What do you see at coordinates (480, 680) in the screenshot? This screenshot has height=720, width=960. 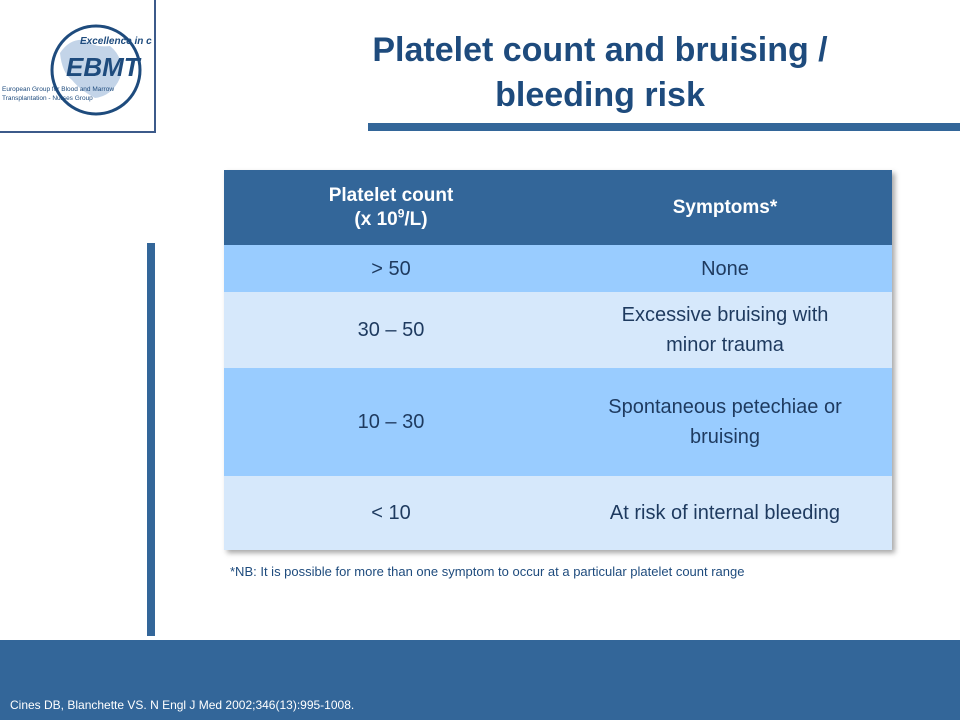 I see `footer-band` at bounding box center [480, 680].